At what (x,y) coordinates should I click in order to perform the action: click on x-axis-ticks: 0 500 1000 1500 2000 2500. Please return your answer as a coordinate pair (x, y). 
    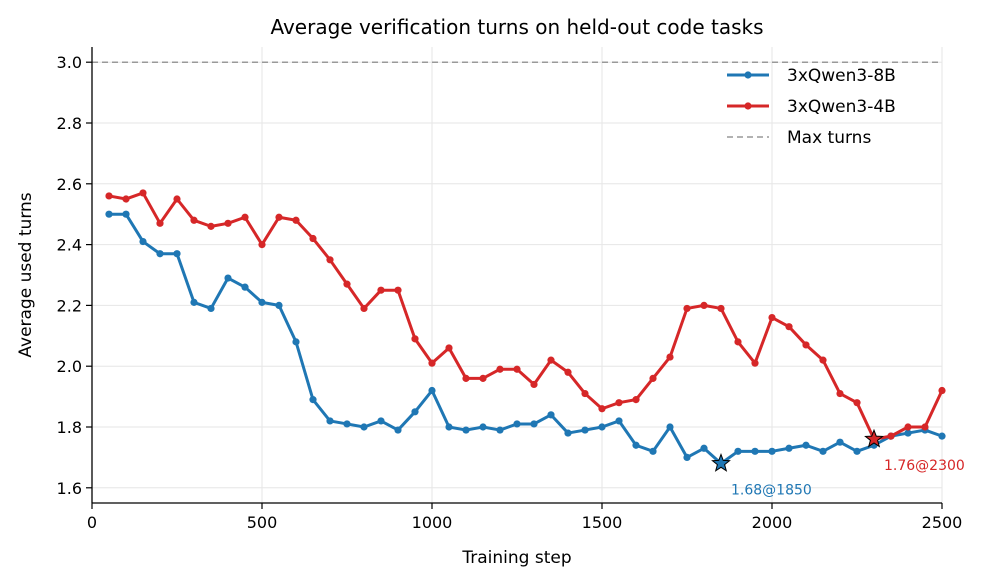
    Looking at the image, I should click on (524, 517).